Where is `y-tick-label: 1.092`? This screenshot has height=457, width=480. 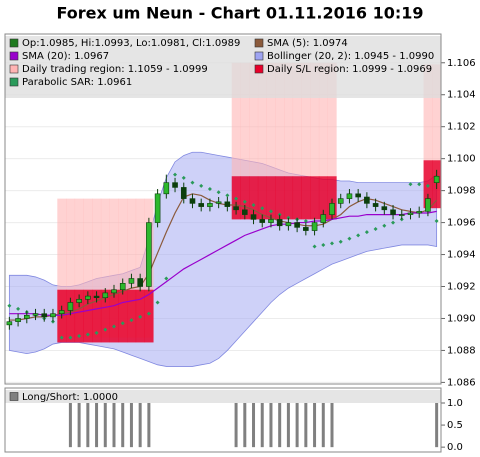 y-tick-label: 1.092 is located at coordinates (461, 287).